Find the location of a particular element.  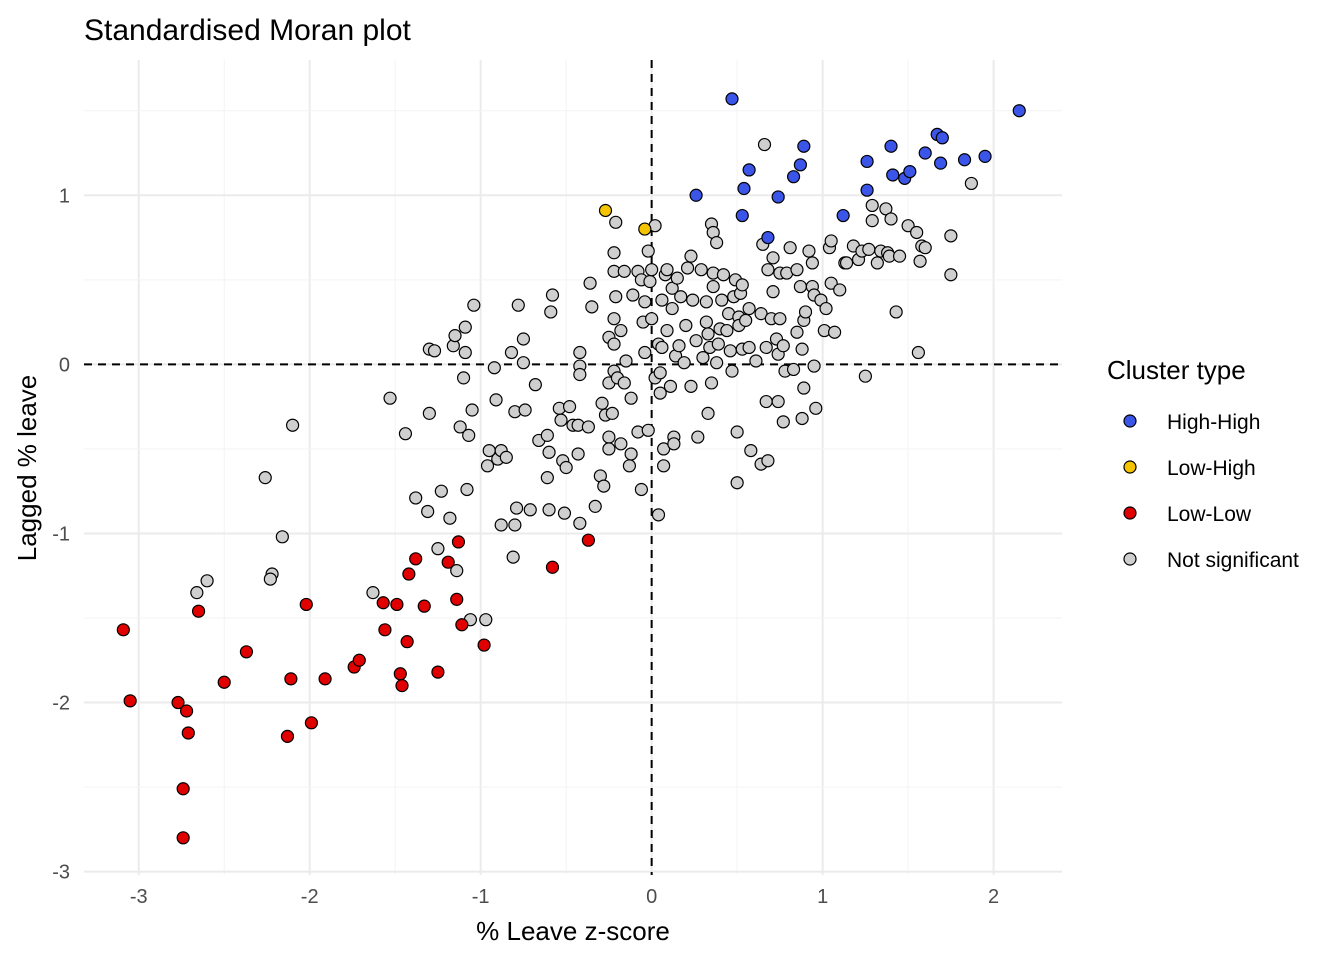

y-tick-label: 1 is located at coordinates (64, 196).